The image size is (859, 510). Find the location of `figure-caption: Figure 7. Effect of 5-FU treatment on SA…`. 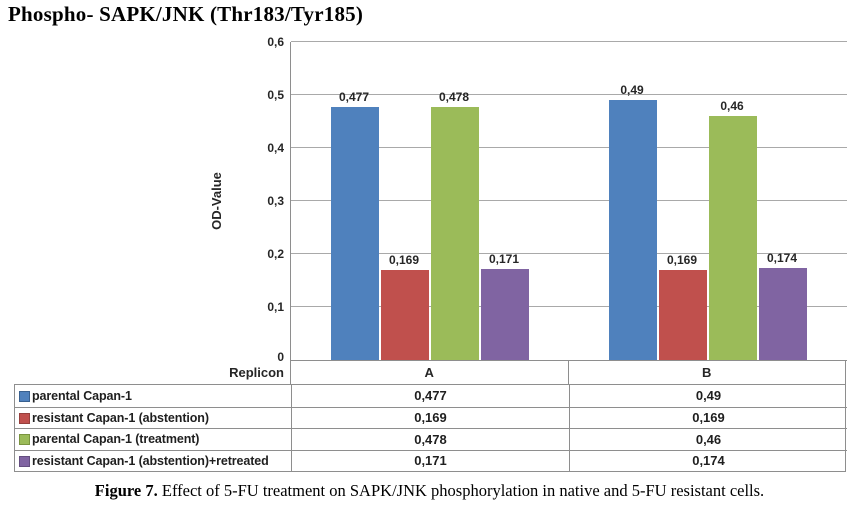

figure-caption: Figure 7. Effect of 5-FU treatment on SA… is located at coordinates (429, 492).